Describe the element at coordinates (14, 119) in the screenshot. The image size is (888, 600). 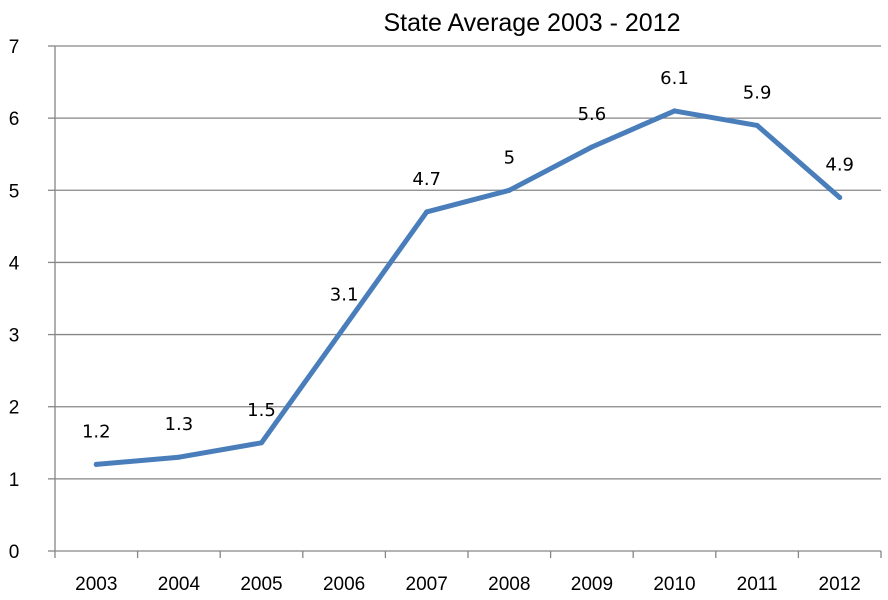
I see `y-tick-label-6: 6` at that location.